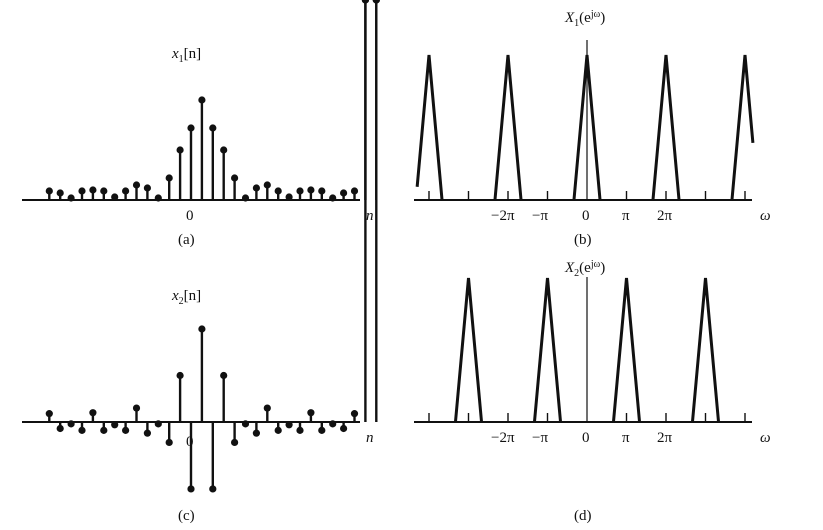 This screenshot has width=823, height=530. What do you see at coordinates (587, 350) in the screenshot?
I see `panel-d-triangles` at bounding box center [587, 350].